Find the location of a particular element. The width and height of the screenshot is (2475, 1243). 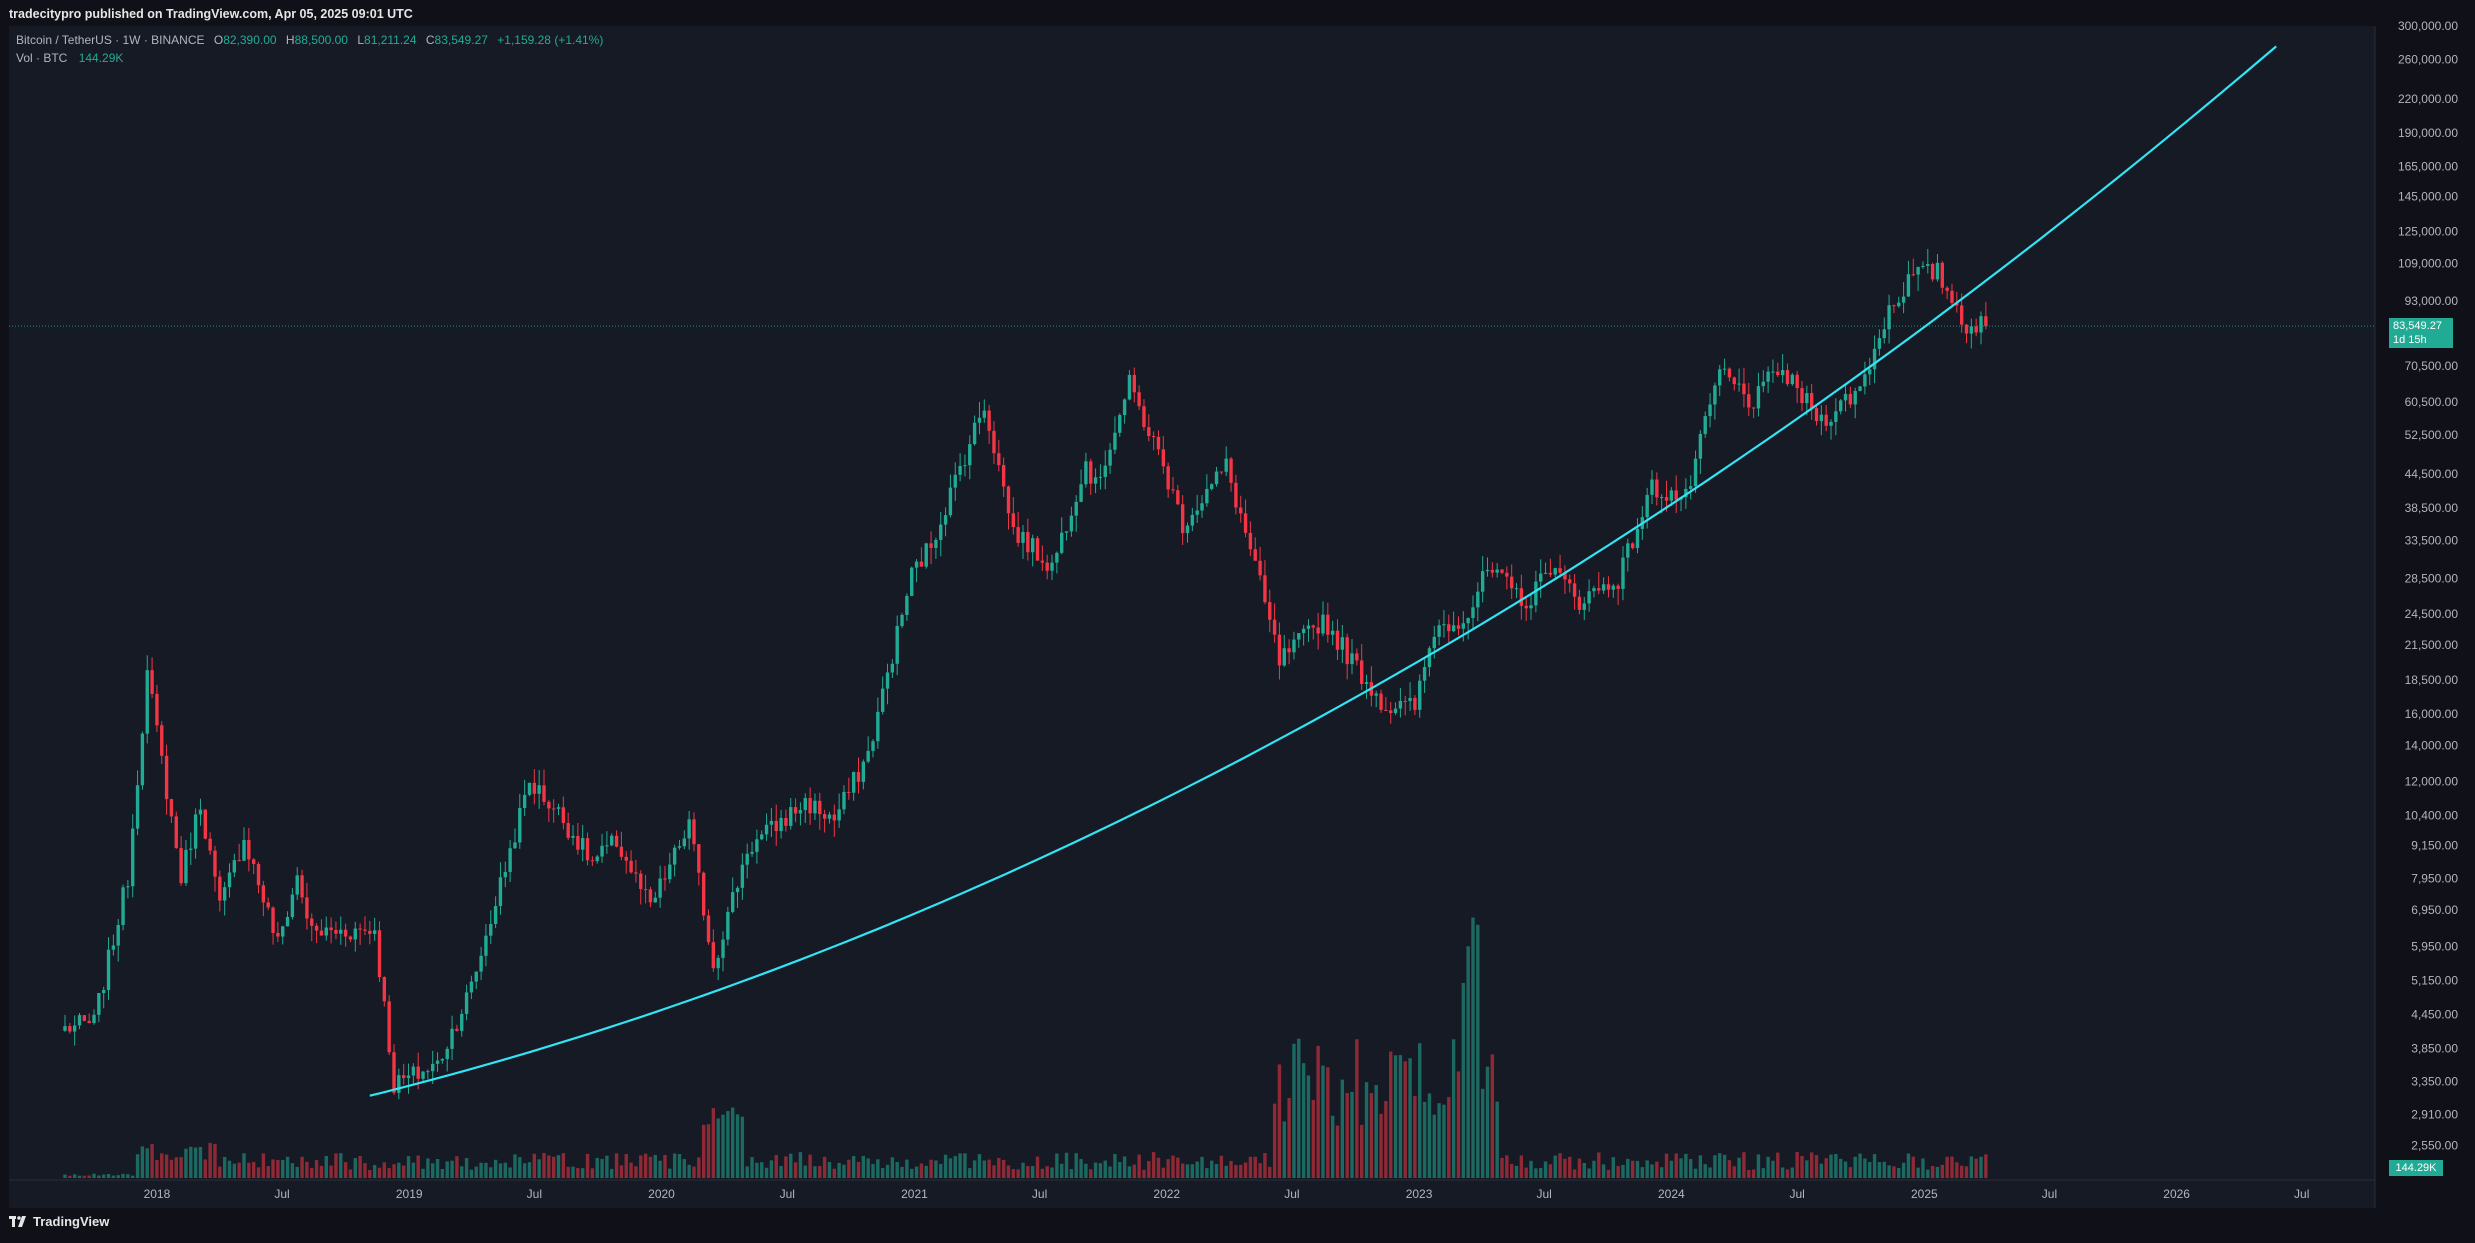

symbol-label: Bitcoin / TetherUS · 1W · BINANCE is located at coordinates (110, 40).